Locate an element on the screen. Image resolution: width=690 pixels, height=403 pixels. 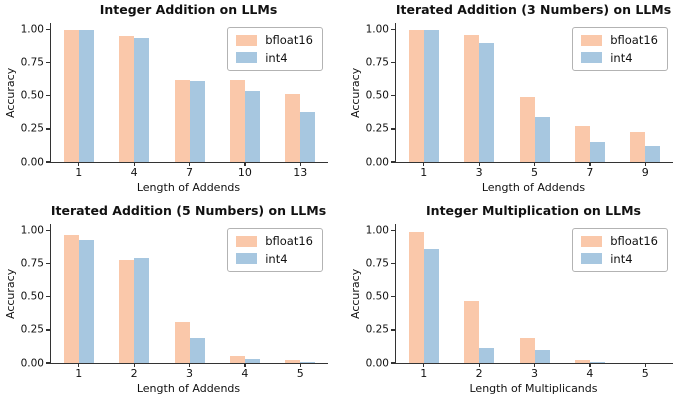
x-tick-label: 2 is located at coordinates (479, 373).